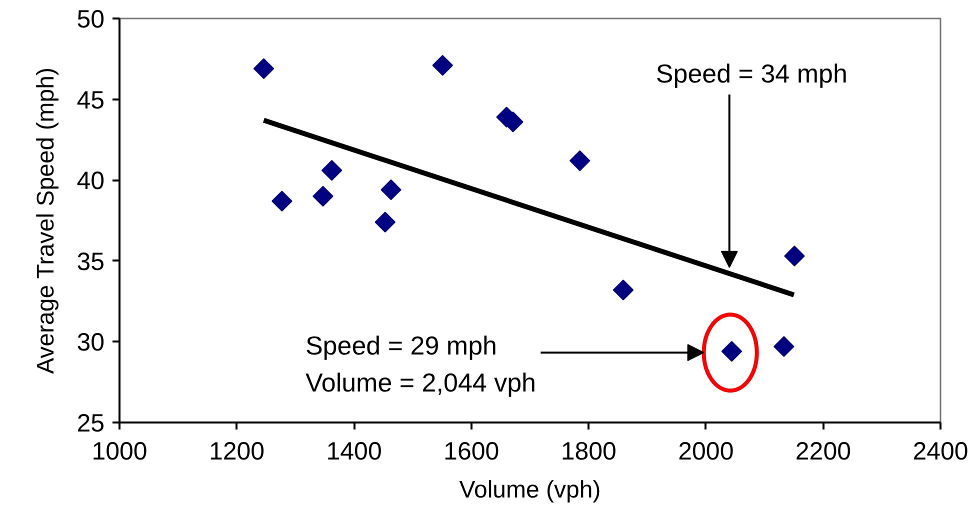  I want to click on x-tick-label: 2200, so click(823, 452).